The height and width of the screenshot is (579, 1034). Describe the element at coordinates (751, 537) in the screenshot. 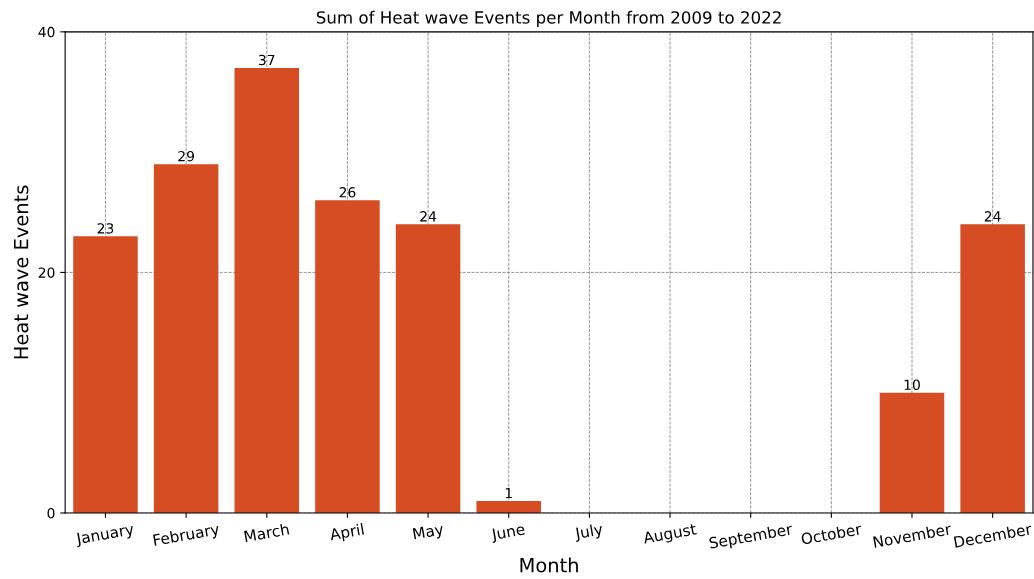

I see `x-tick-label: September` at that location.